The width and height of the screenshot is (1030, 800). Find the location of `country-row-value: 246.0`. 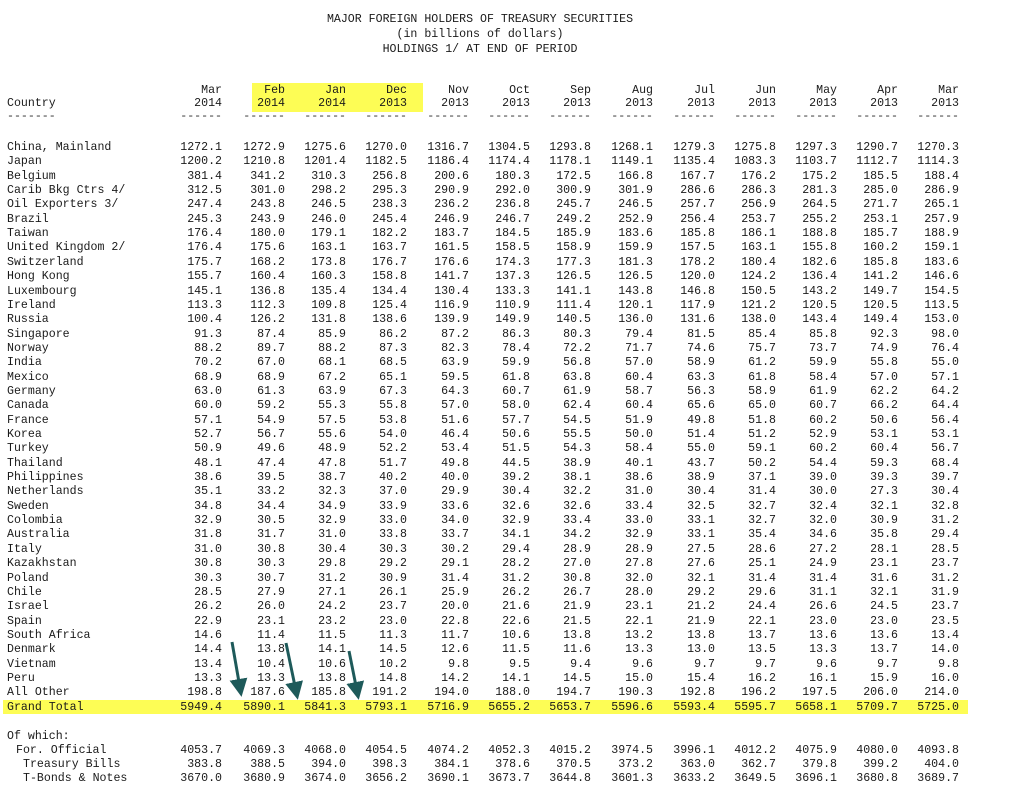

country-row-value: 246.0 is located at coordinates (328, 219).